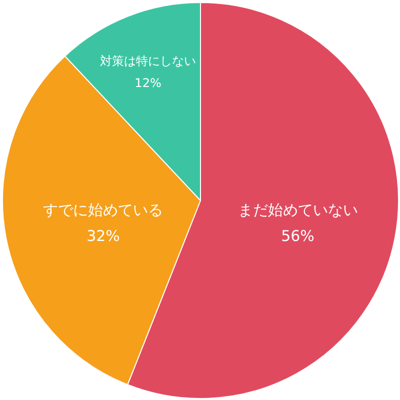  I want to click on slice-label: 対策は特にしない, so click(148, 61).